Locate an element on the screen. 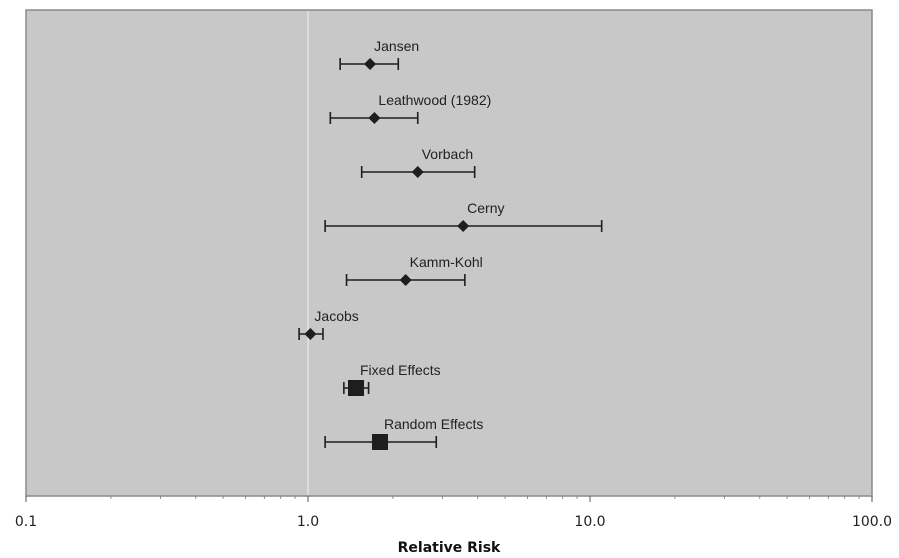 The image size is (899, 558). study-row: Fixed Effects is located at coordinates (392, 379).